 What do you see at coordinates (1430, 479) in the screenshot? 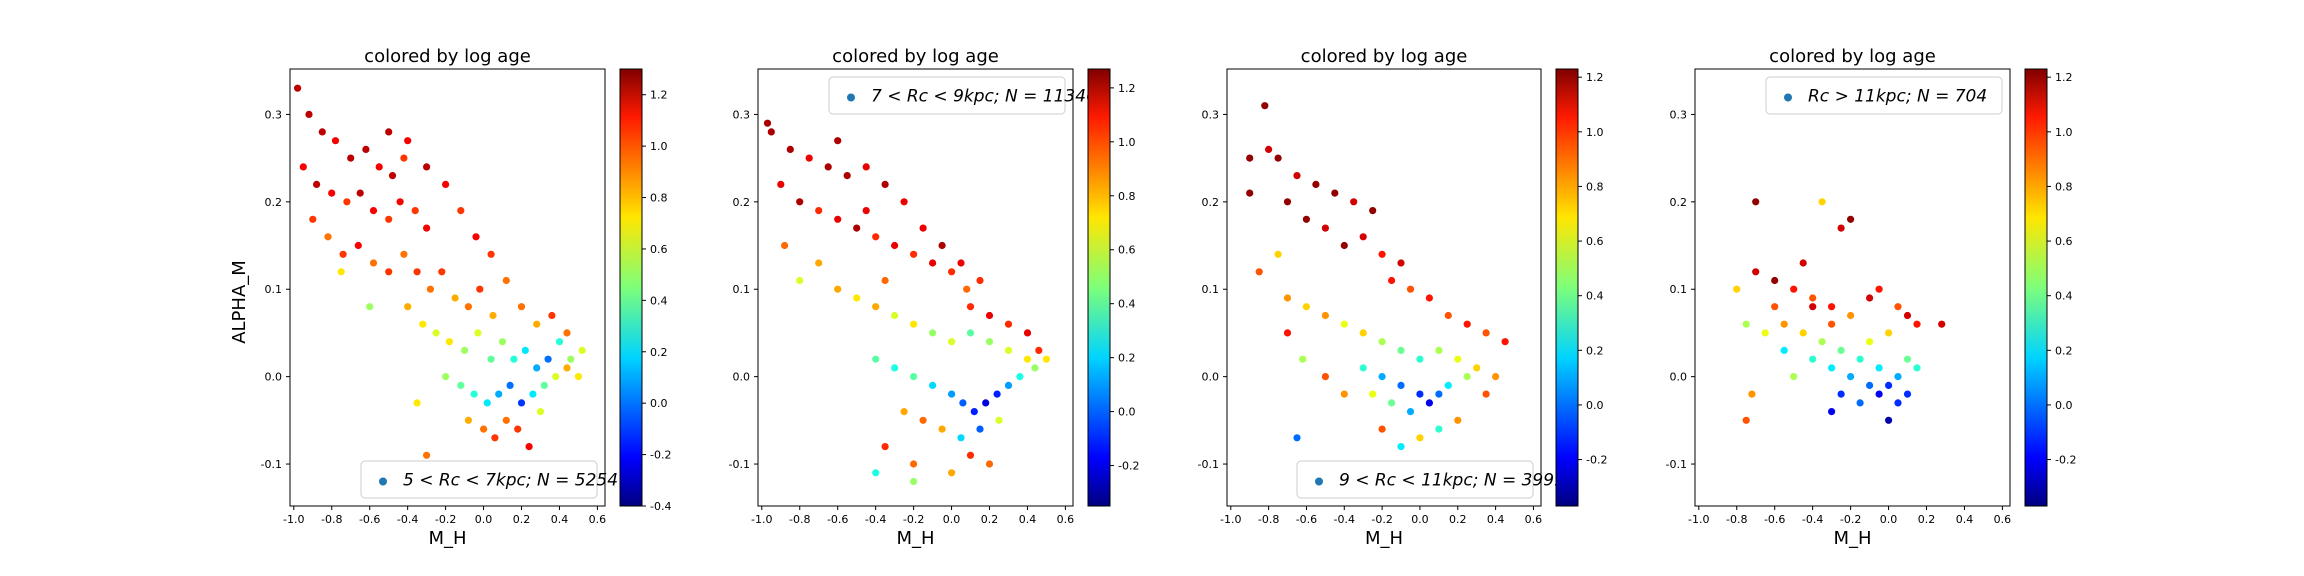
I see `legend: 9 < Rc < 11kpc; N = 3991` at bounding box center [1430, 479].